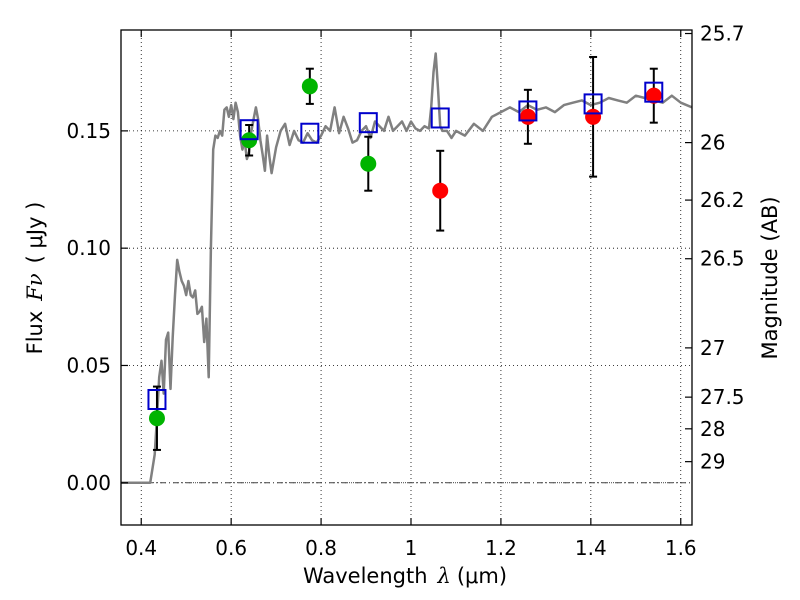 The width and height of the screenshot is (800, 600). What do you see at coordinates (88, 131) in the screenshot?
I see `y-tick-label: 0.15` at bounding box center [88, 131].